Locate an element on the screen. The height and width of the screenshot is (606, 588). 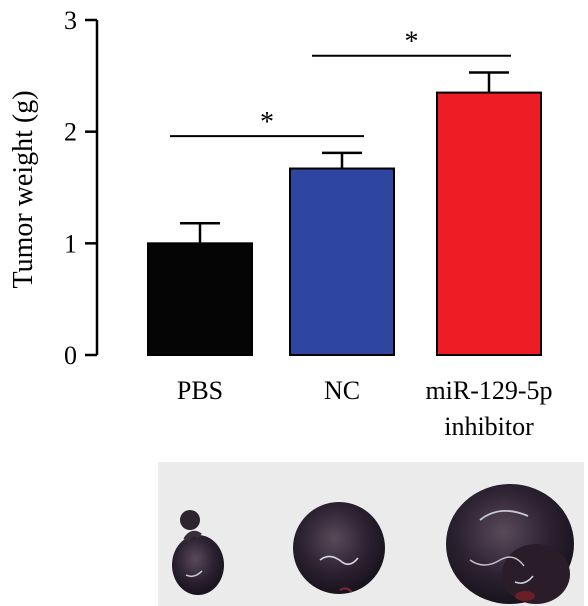
tumor-nc is located at coordinates (339, 548).